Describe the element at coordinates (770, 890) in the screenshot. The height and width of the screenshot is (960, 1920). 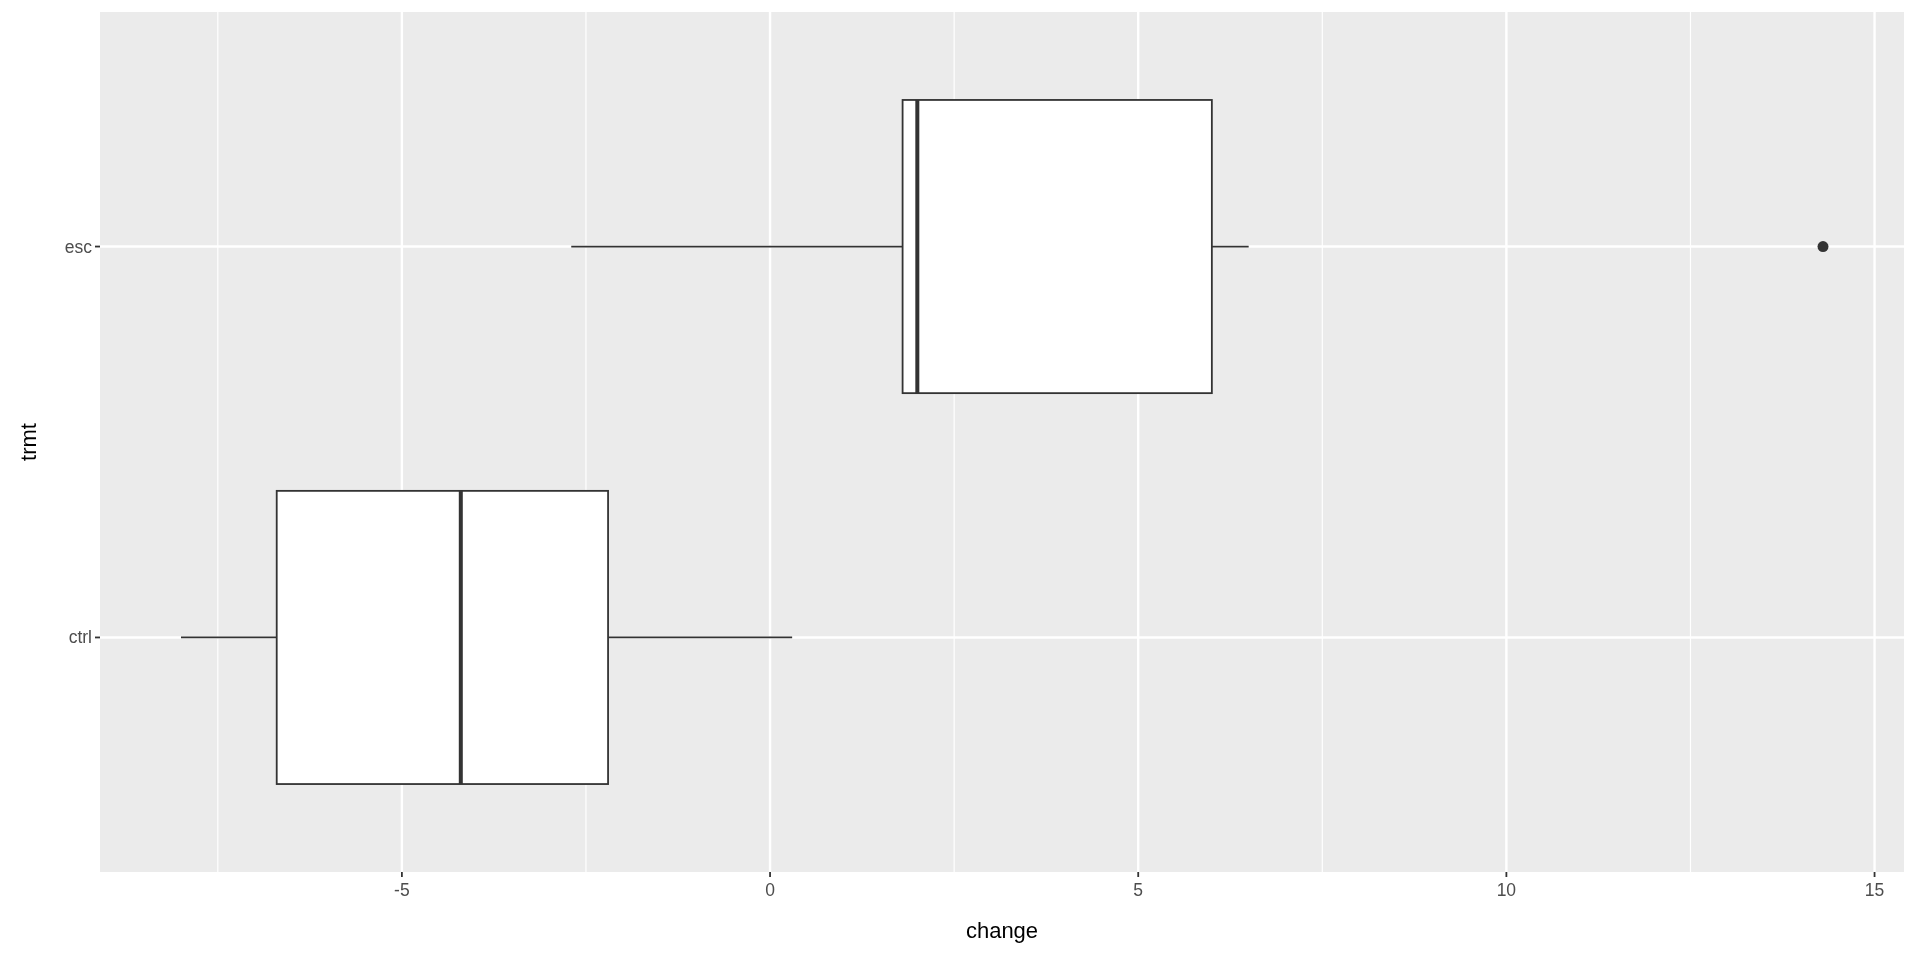
I see `x-tick-label: 0` at that location.